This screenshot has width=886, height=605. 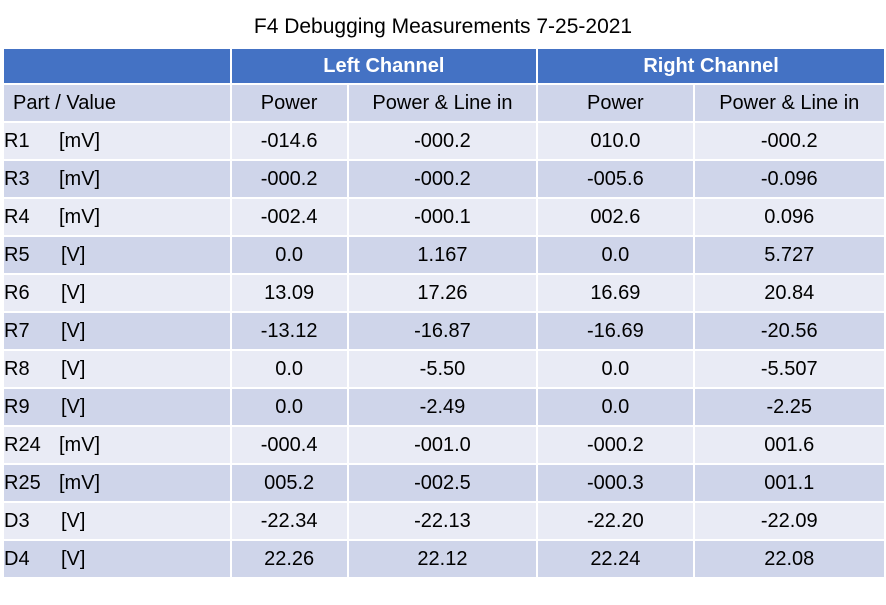 What do you see at coordinates (384, 66) in the screenshot?
I see `left-channel-header: Left Channel` at bounding box center [384, 66].